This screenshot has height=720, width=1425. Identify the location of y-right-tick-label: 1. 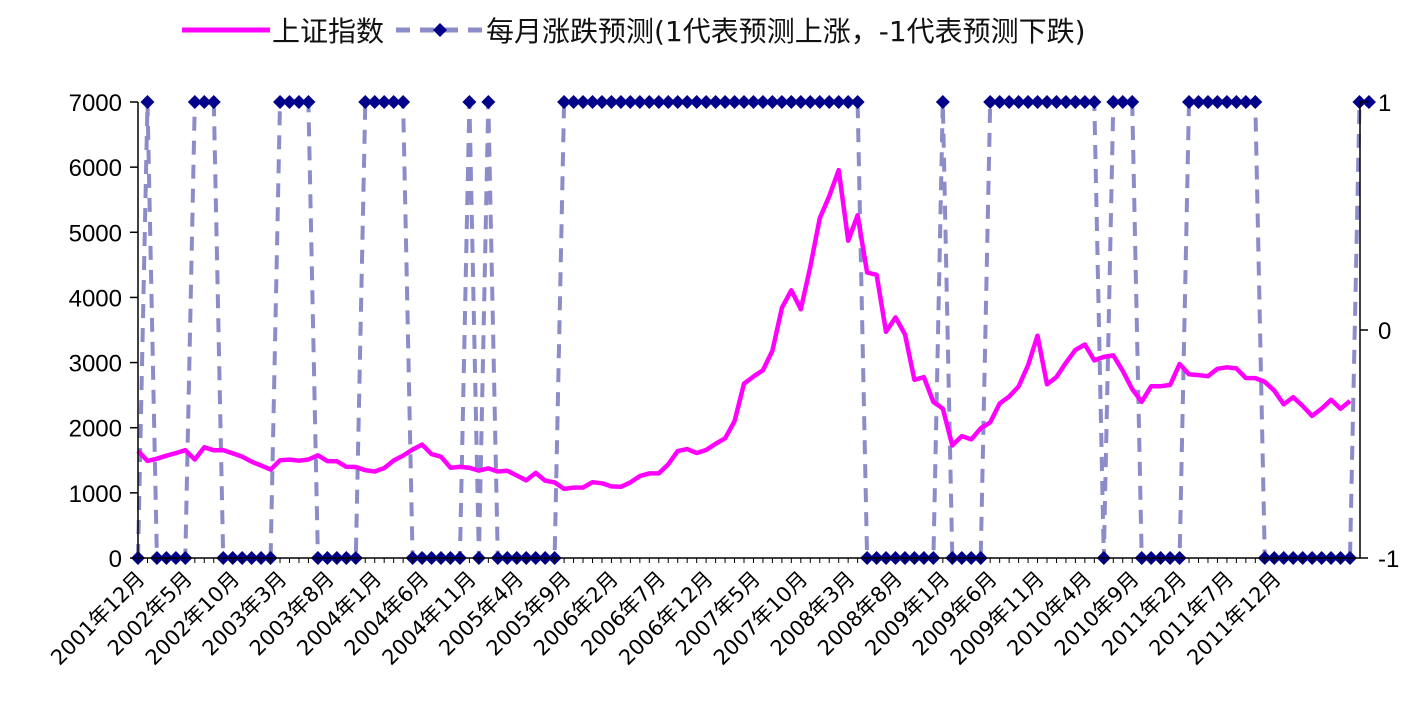
(1384, 103).